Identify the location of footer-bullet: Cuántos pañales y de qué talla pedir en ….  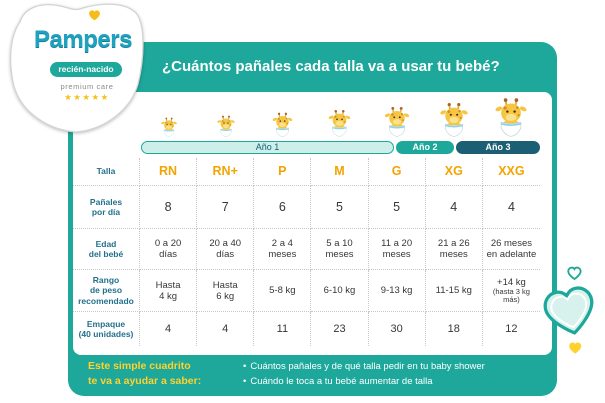
(364, 366).